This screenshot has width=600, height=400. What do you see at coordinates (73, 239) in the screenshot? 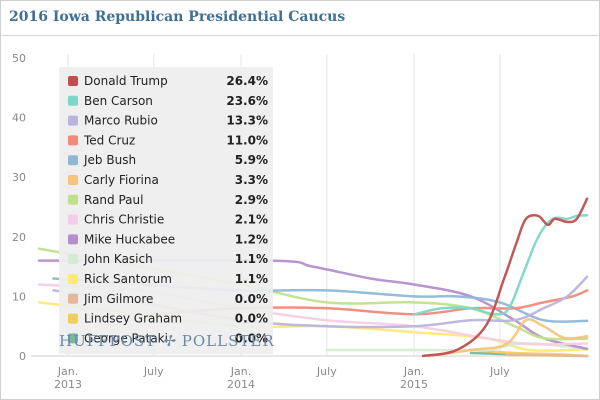
I see `legend-swatch-mike-huckabee` at bounding box center [73, 239].